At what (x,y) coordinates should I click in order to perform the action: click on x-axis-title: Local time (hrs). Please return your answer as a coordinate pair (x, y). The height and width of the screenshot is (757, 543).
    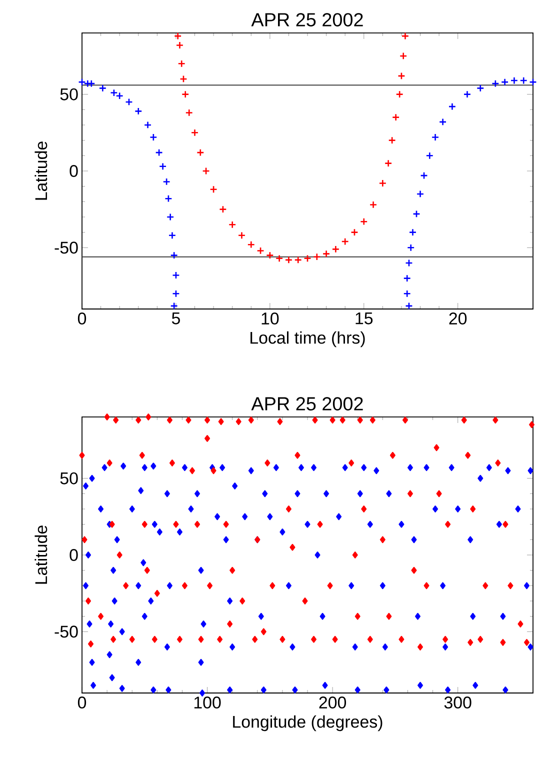
    Looking at the image, I should click on (307, 339).